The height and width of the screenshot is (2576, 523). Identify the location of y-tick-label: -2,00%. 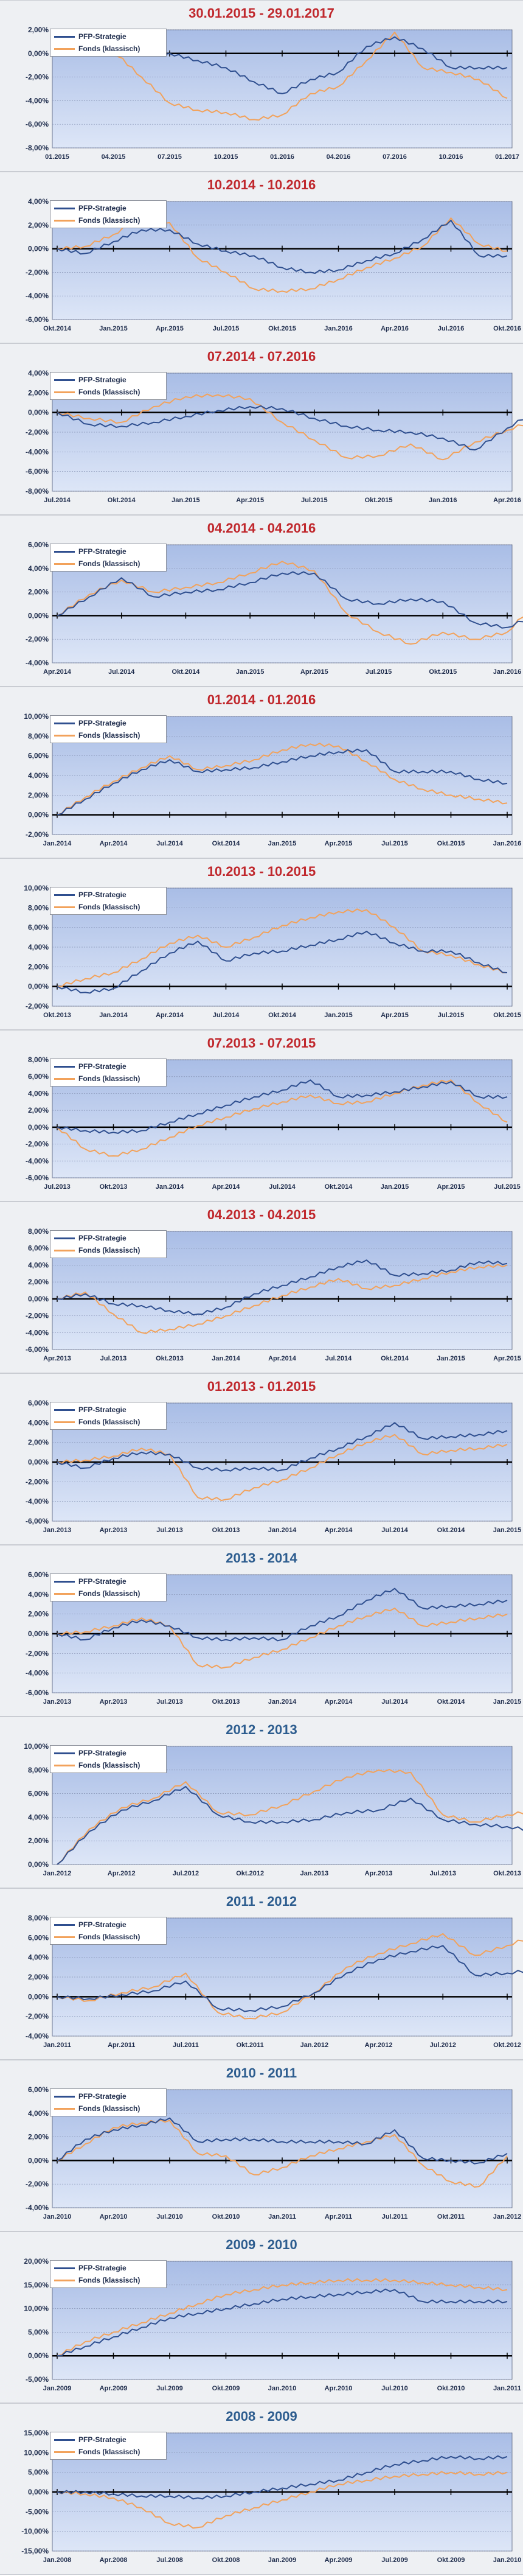
(38, 2016).